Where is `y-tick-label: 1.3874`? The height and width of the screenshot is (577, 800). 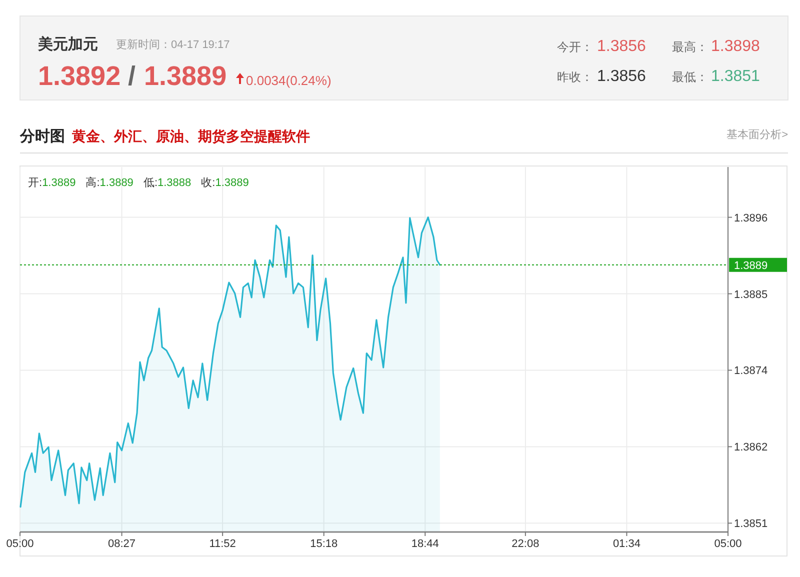
y-tick-label: 1.3874 is located at coordinates (751, 371).